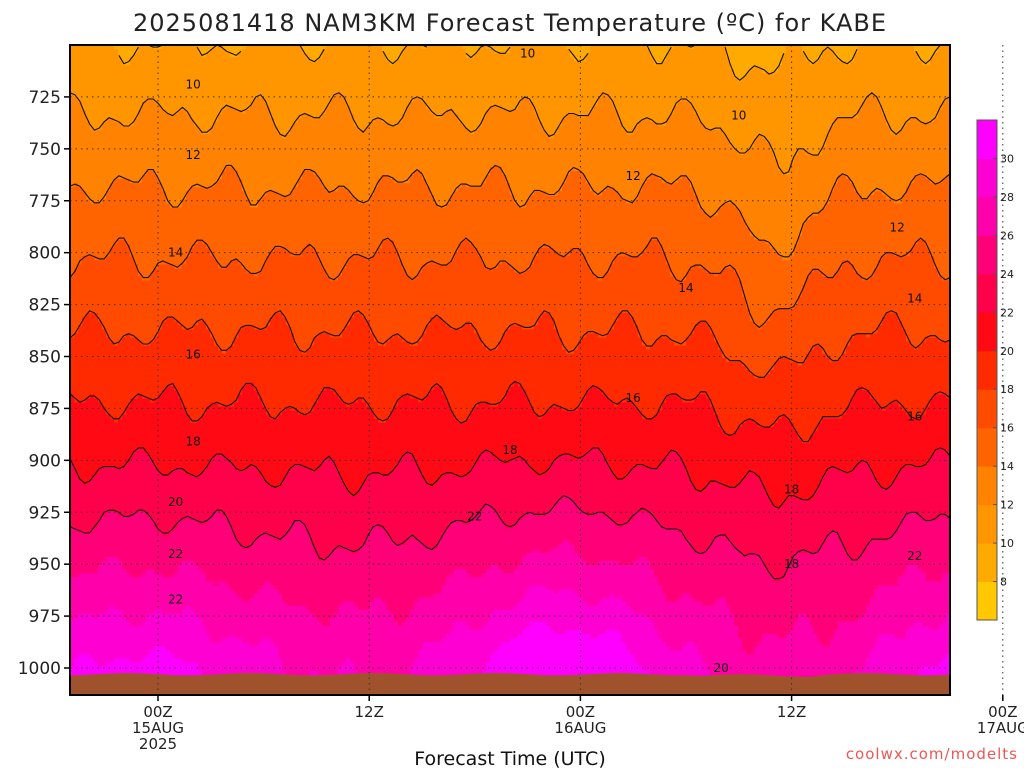 The image size is (1024, 768). I want to click on contour-label: 22, so click(914, 556).